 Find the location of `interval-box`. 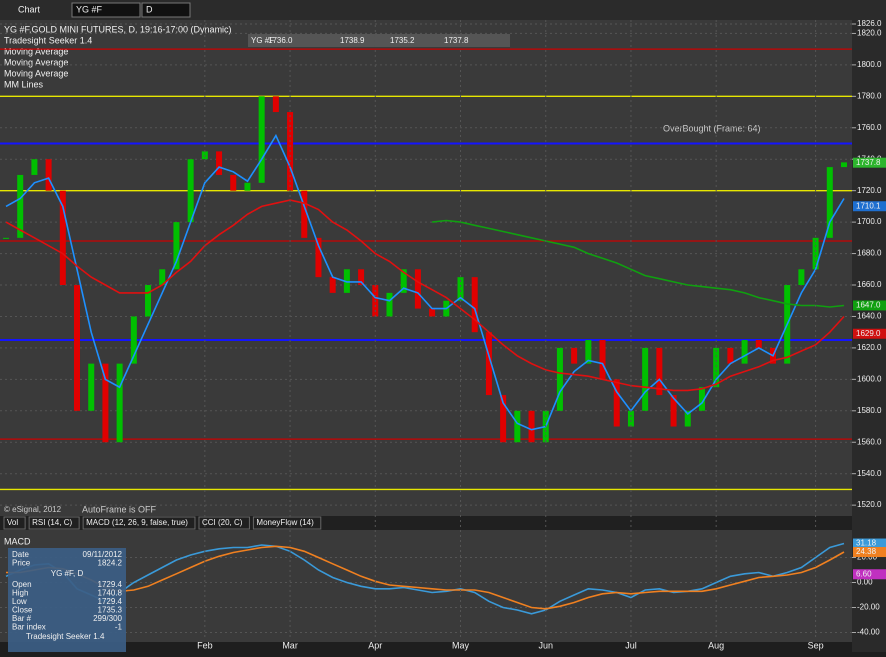

interval-box is located at coordinates (166, 10).